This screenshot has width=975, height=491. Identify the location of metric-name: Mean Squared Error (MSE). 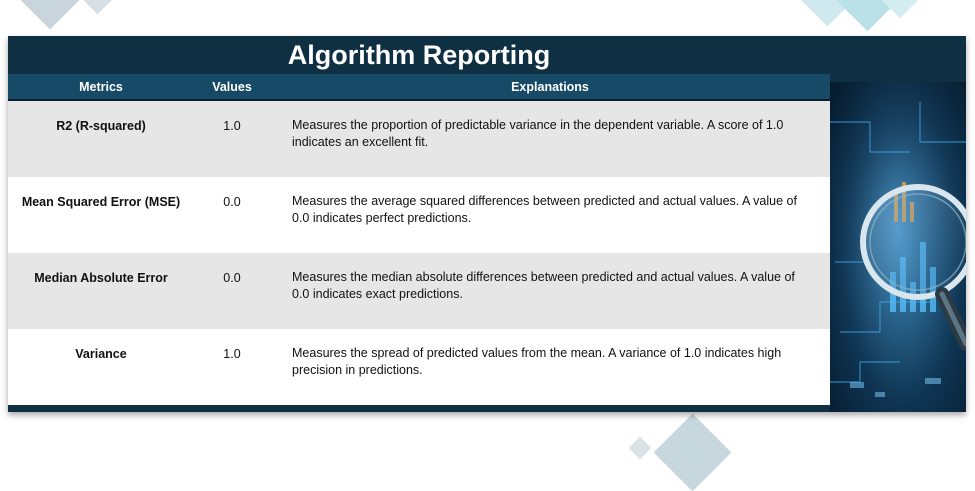
(101, 201).